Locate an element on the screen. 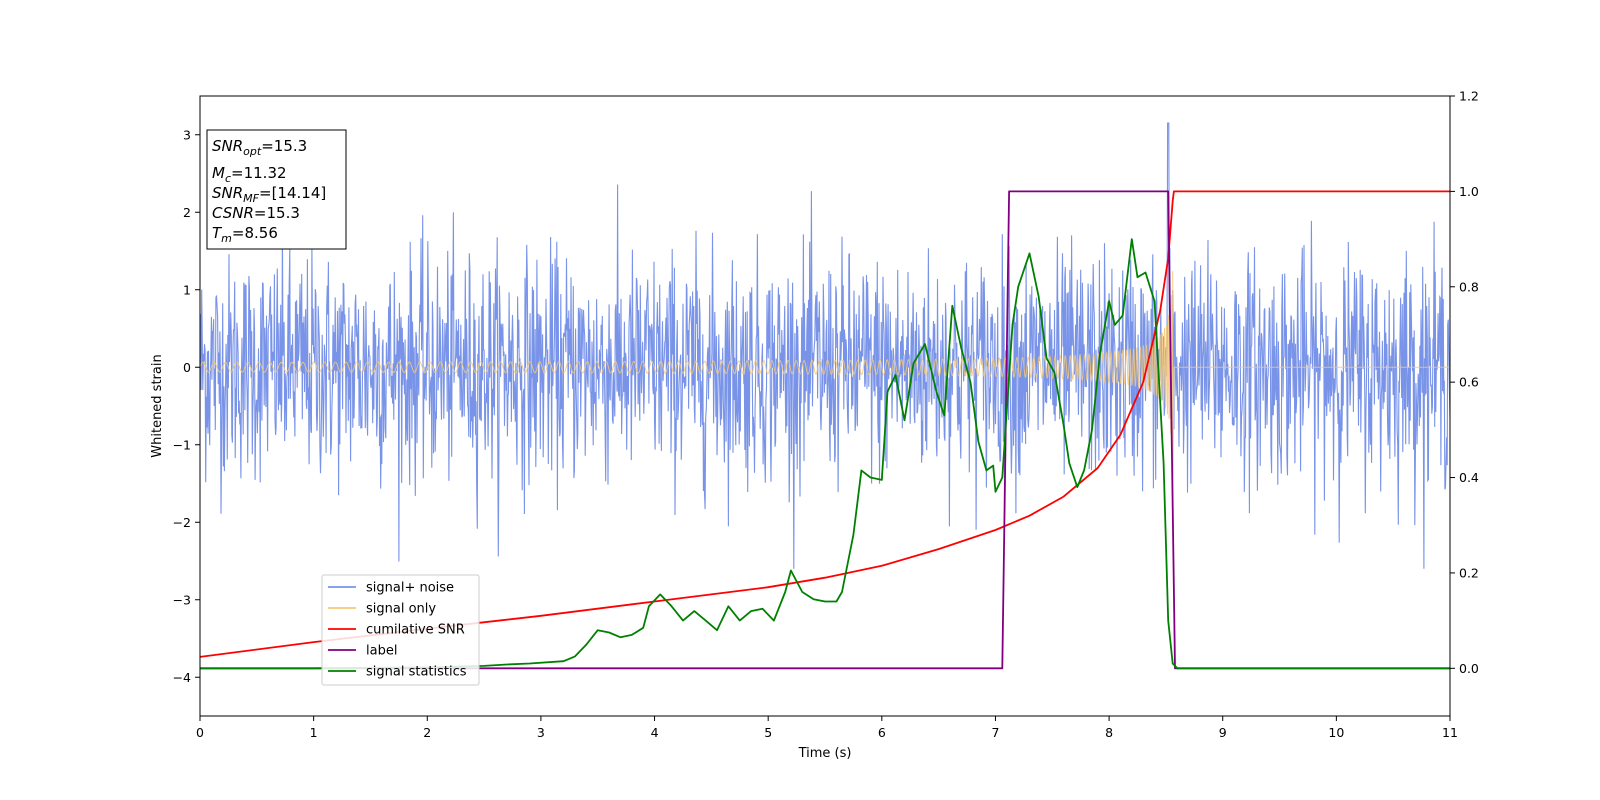 The height and width of the screenshot is (800, 1600). y-tick-label: −1 is located at coordinates (182, 444).